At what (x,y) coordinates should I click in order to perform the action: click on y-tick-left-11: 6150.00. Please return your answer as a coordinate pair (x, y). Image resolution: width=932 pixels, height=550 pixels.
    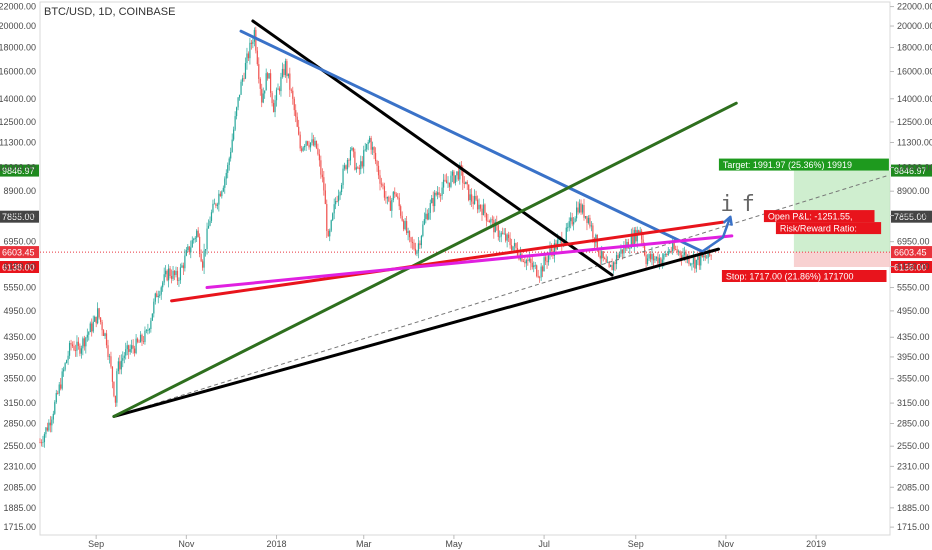
    Looking at the image, I should click on (19, 267).